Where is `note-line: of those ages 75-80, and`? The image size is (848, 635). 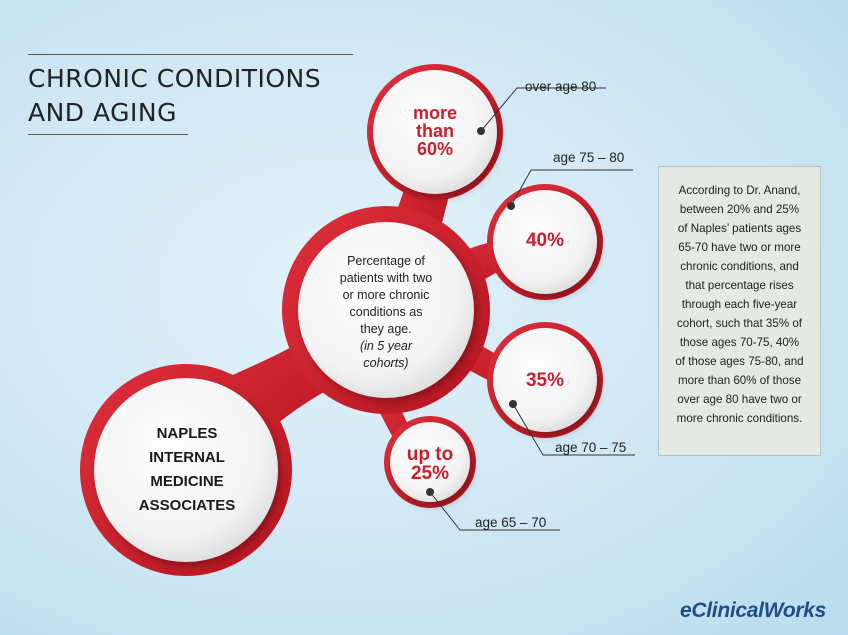
note-line: of those ages 75-80, and is located at coordinates (739, 361).